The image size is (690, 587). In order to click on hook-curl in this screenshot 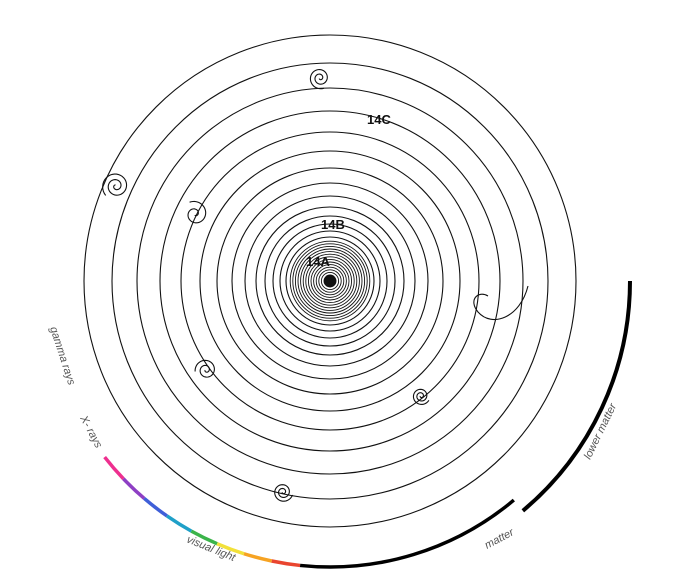, I will do `click(501, 303)`.